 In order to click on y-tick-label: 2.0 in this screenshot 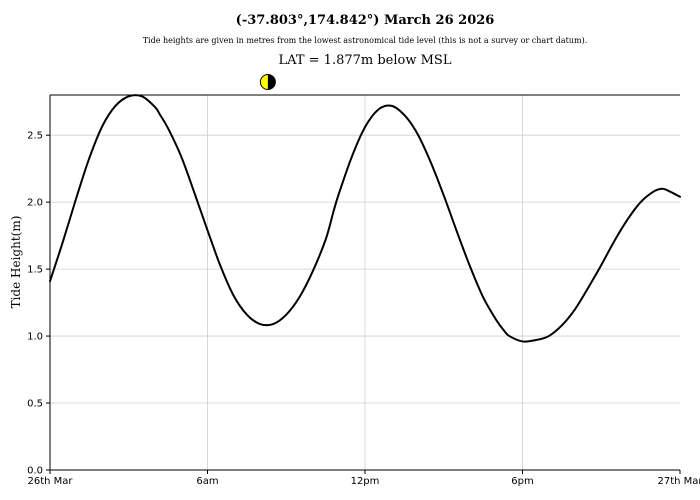, I will do `click(35, 203)`.